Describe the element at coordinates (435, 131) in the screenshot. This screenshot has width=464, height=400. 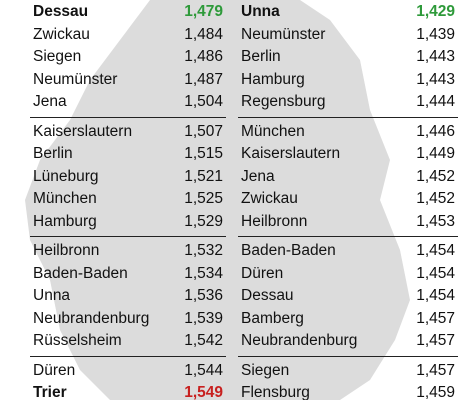
I see `price: 1,446` at that location.